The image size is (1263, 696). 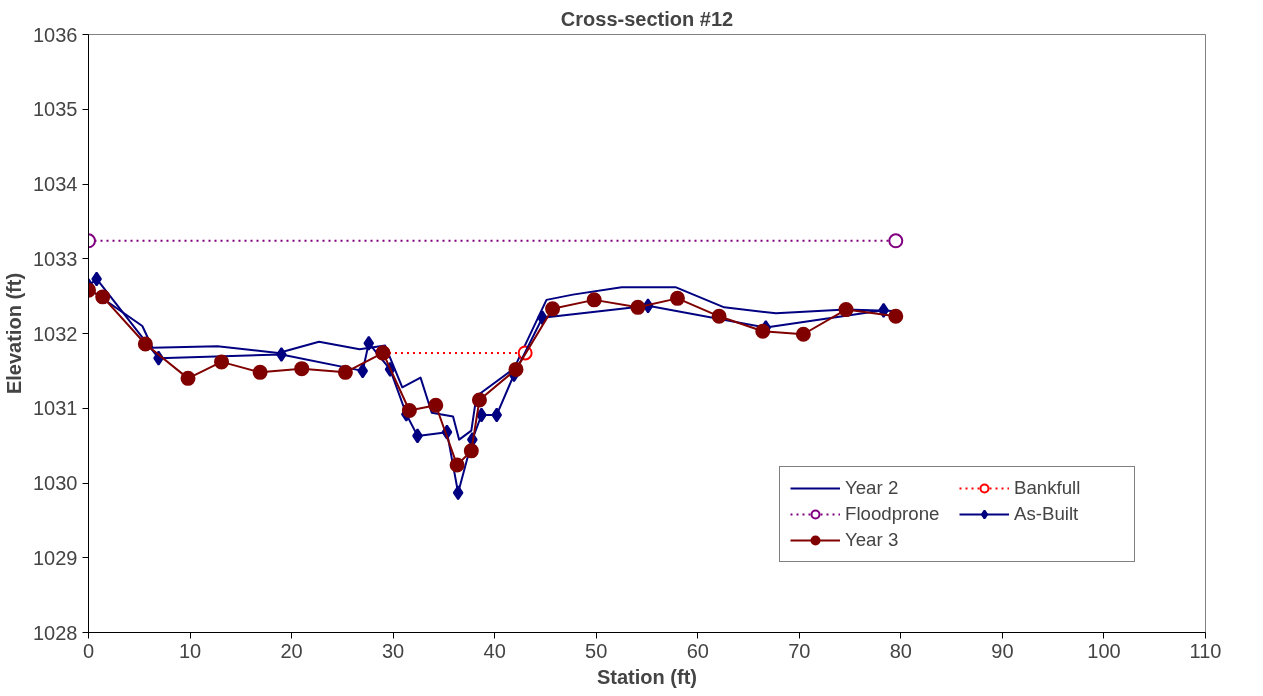 What do you see at coordinates (596, 650) in the screenshot?
I see `x-tick-label: 50` at bounding box center [596, 650].